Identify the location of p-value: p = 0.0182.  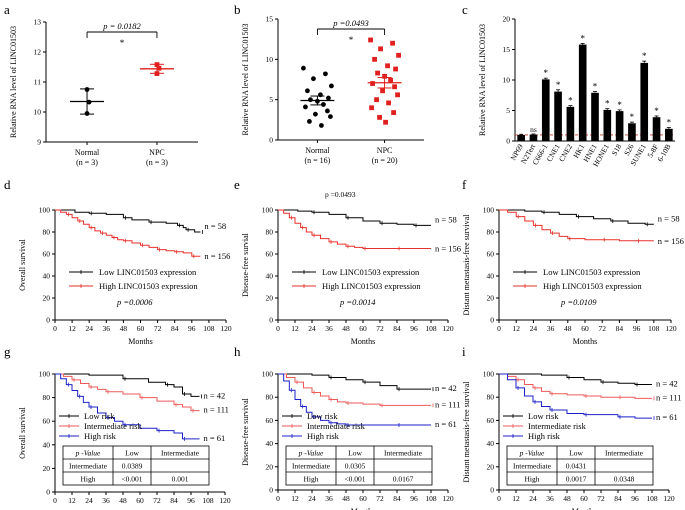
(121, 26).